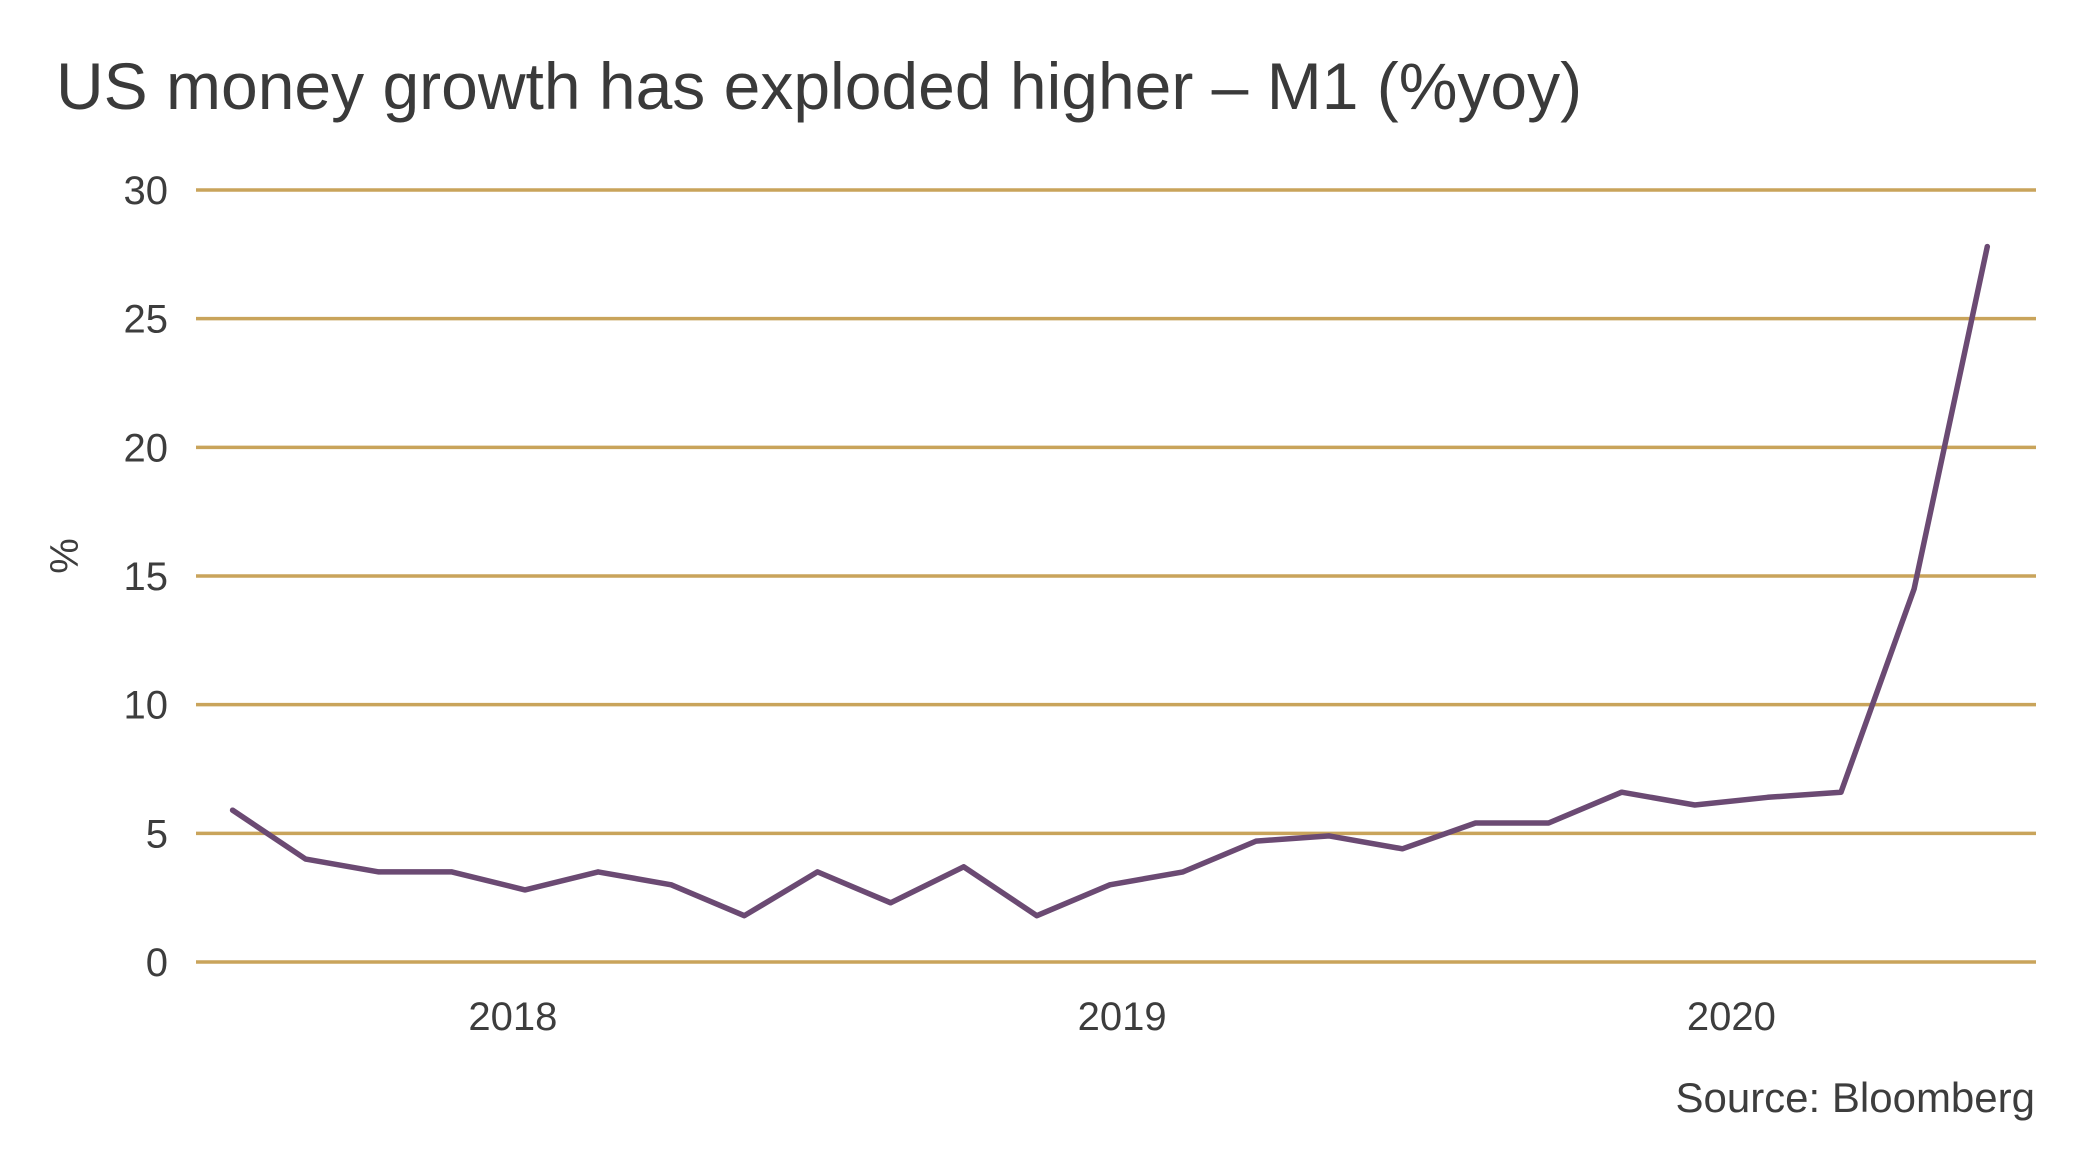 The width and height of the screenshot is (2083, 1164). I want to click on y-tick-label: 15, so click(146, 577).